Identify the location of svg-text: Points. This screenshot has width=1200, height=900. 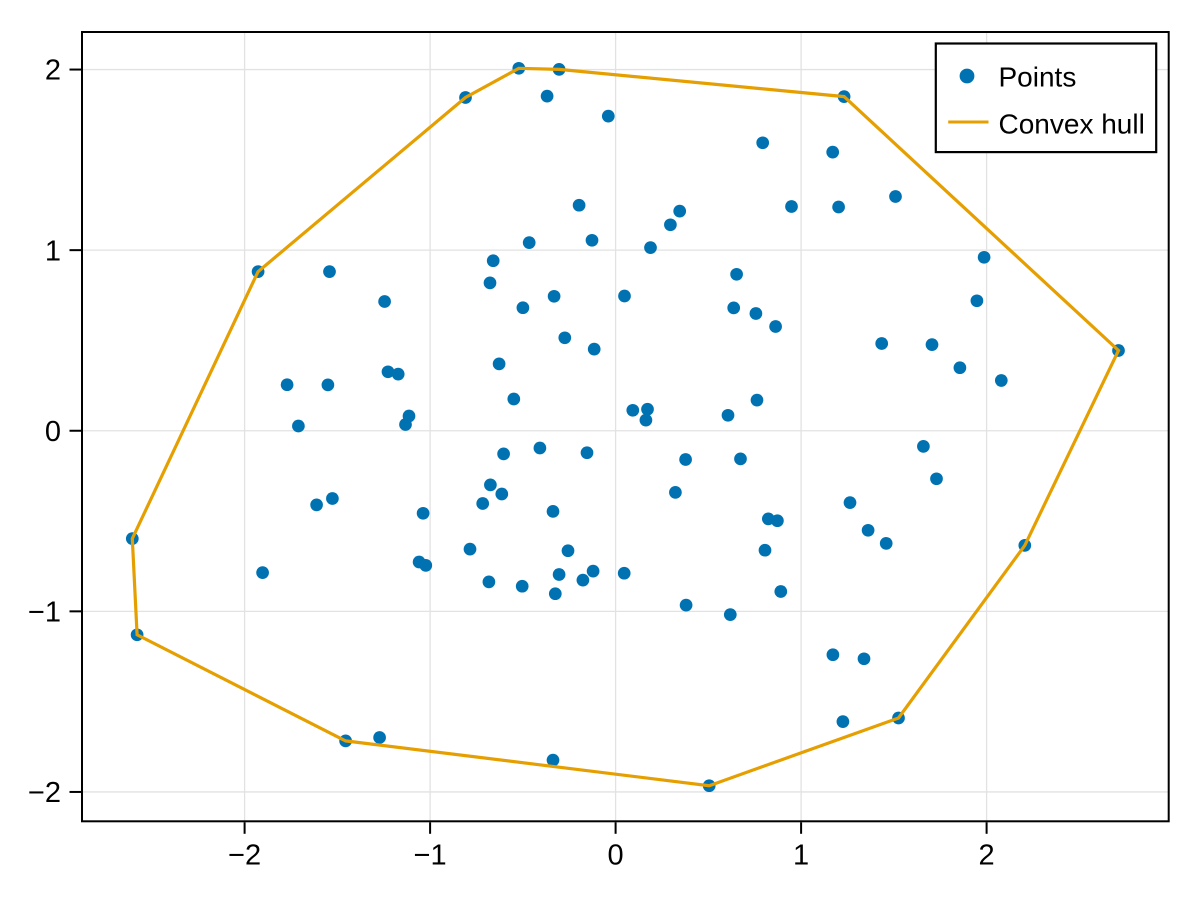
(1038, 77).